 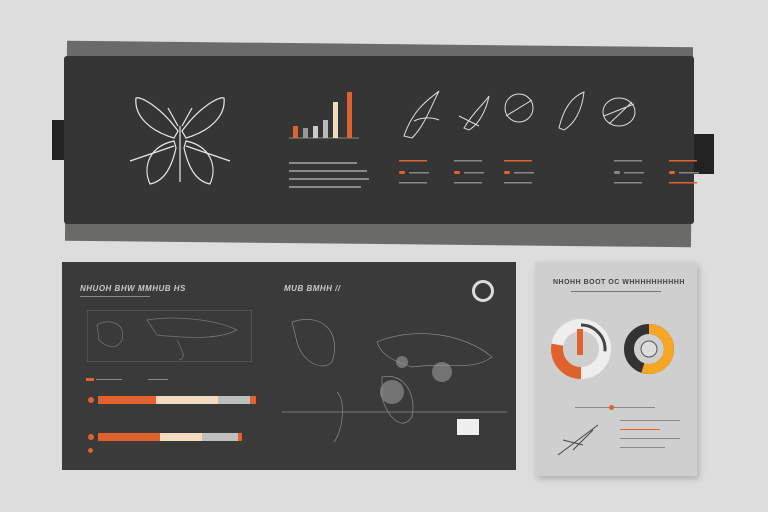 I want to click on world-map, so click(x=394, y=381).